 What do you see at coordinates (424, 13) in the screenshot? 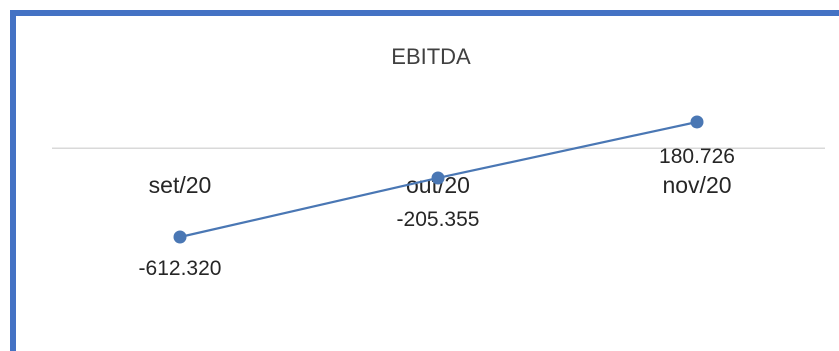
I see `chart-border-top` at bounding box center [424, 13].